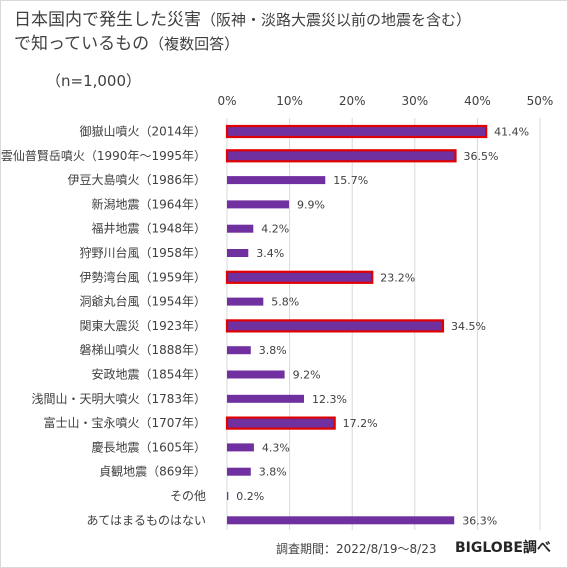 The width and height of the screenshot is (568, 568). Describe the element at coordinates (289, 101) in the screenshot. I see `x-tick-label-1: 10%` at that location.